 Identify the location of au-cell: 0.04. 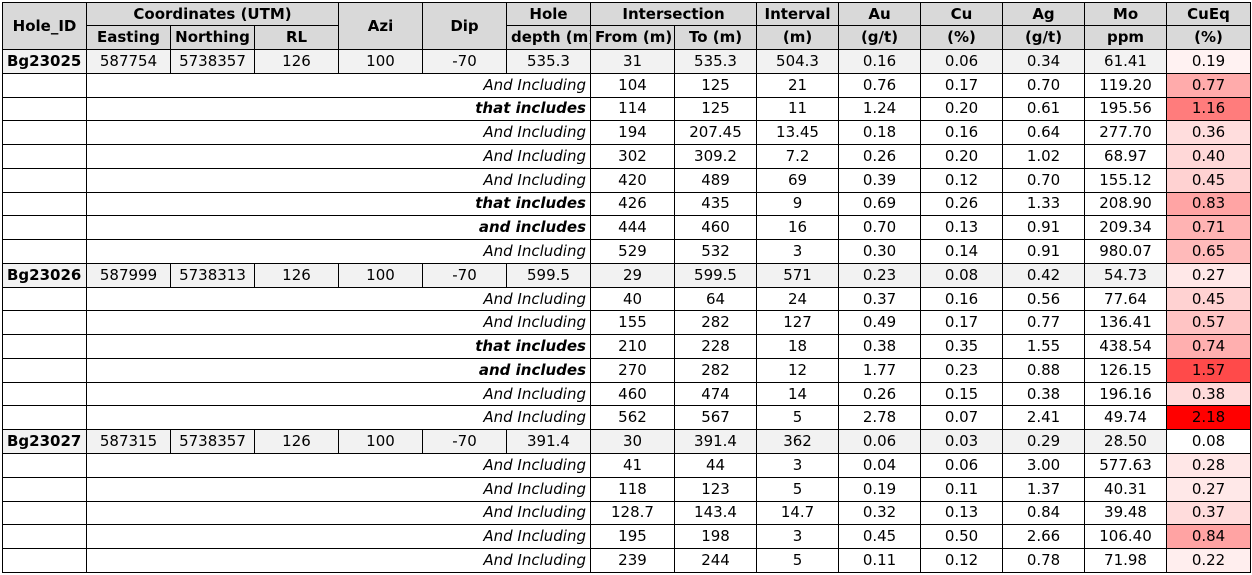
(880, 465).